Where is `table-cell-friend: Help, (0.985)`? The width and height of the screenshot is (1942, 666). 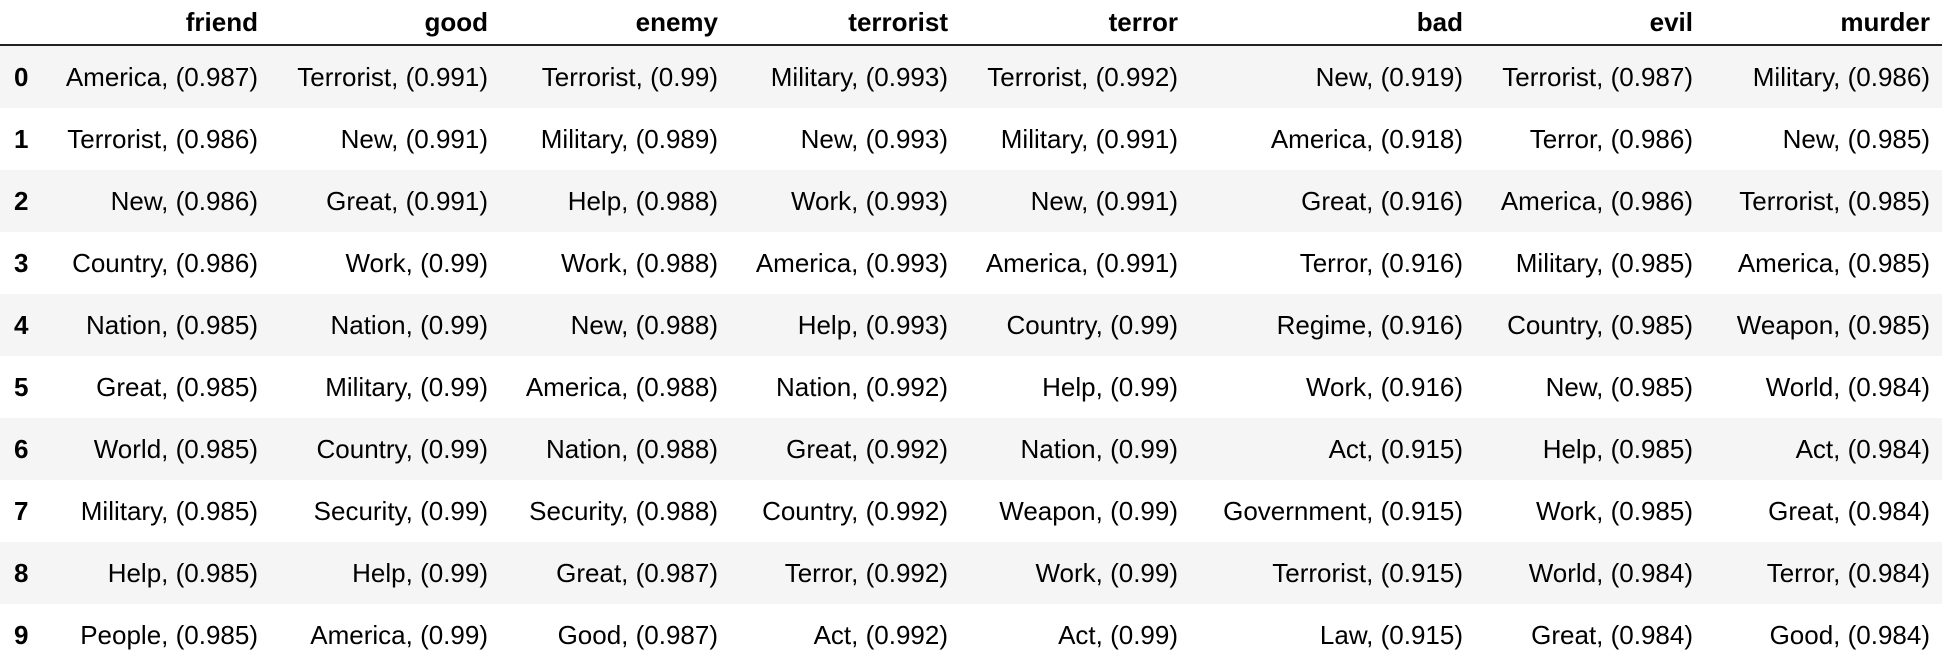
table-cell-friend: Help, (0.985) is located at coordinates (182, 572).